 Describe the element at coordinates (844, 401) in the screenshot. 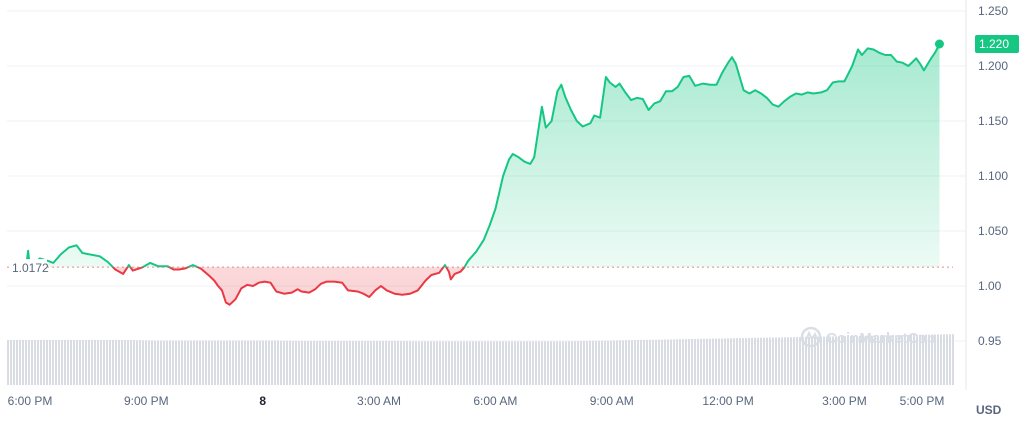

I see `x-tick-label: 3:00 PM` at that location.